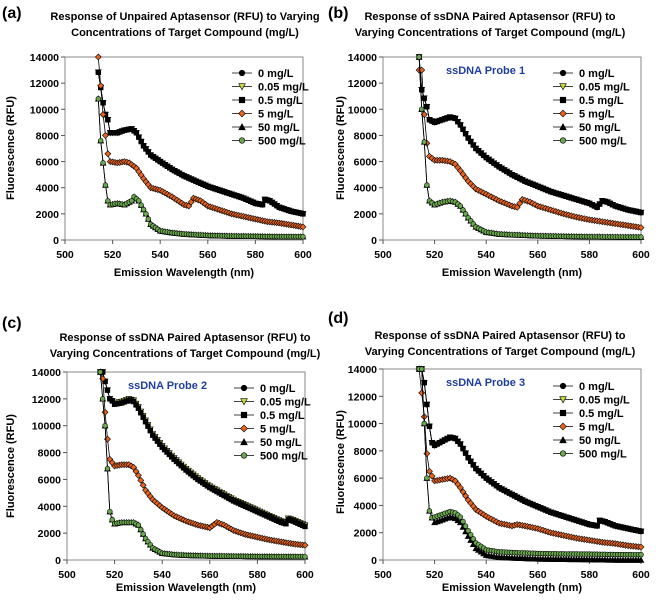  Describe the element at coordinates (48, 136) in the screenshot. I see `y-tick-label: 8000` at that location.